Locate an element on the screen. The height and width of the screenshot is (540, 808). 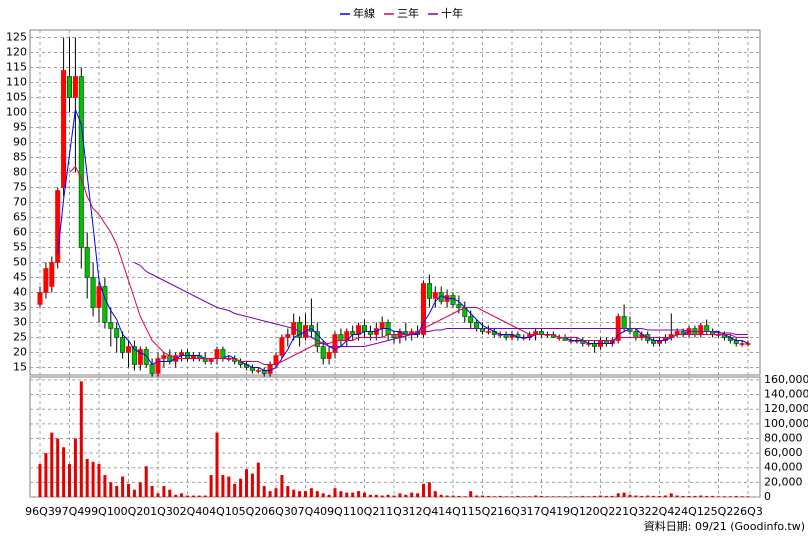
y-tick-label: 85 is located at coordinates (20, 157).